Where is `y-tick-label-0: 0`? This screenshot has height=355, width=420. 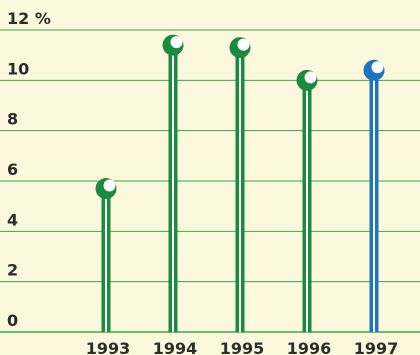 y-tick-label-0: 0 is located at coordinates (12, 320).